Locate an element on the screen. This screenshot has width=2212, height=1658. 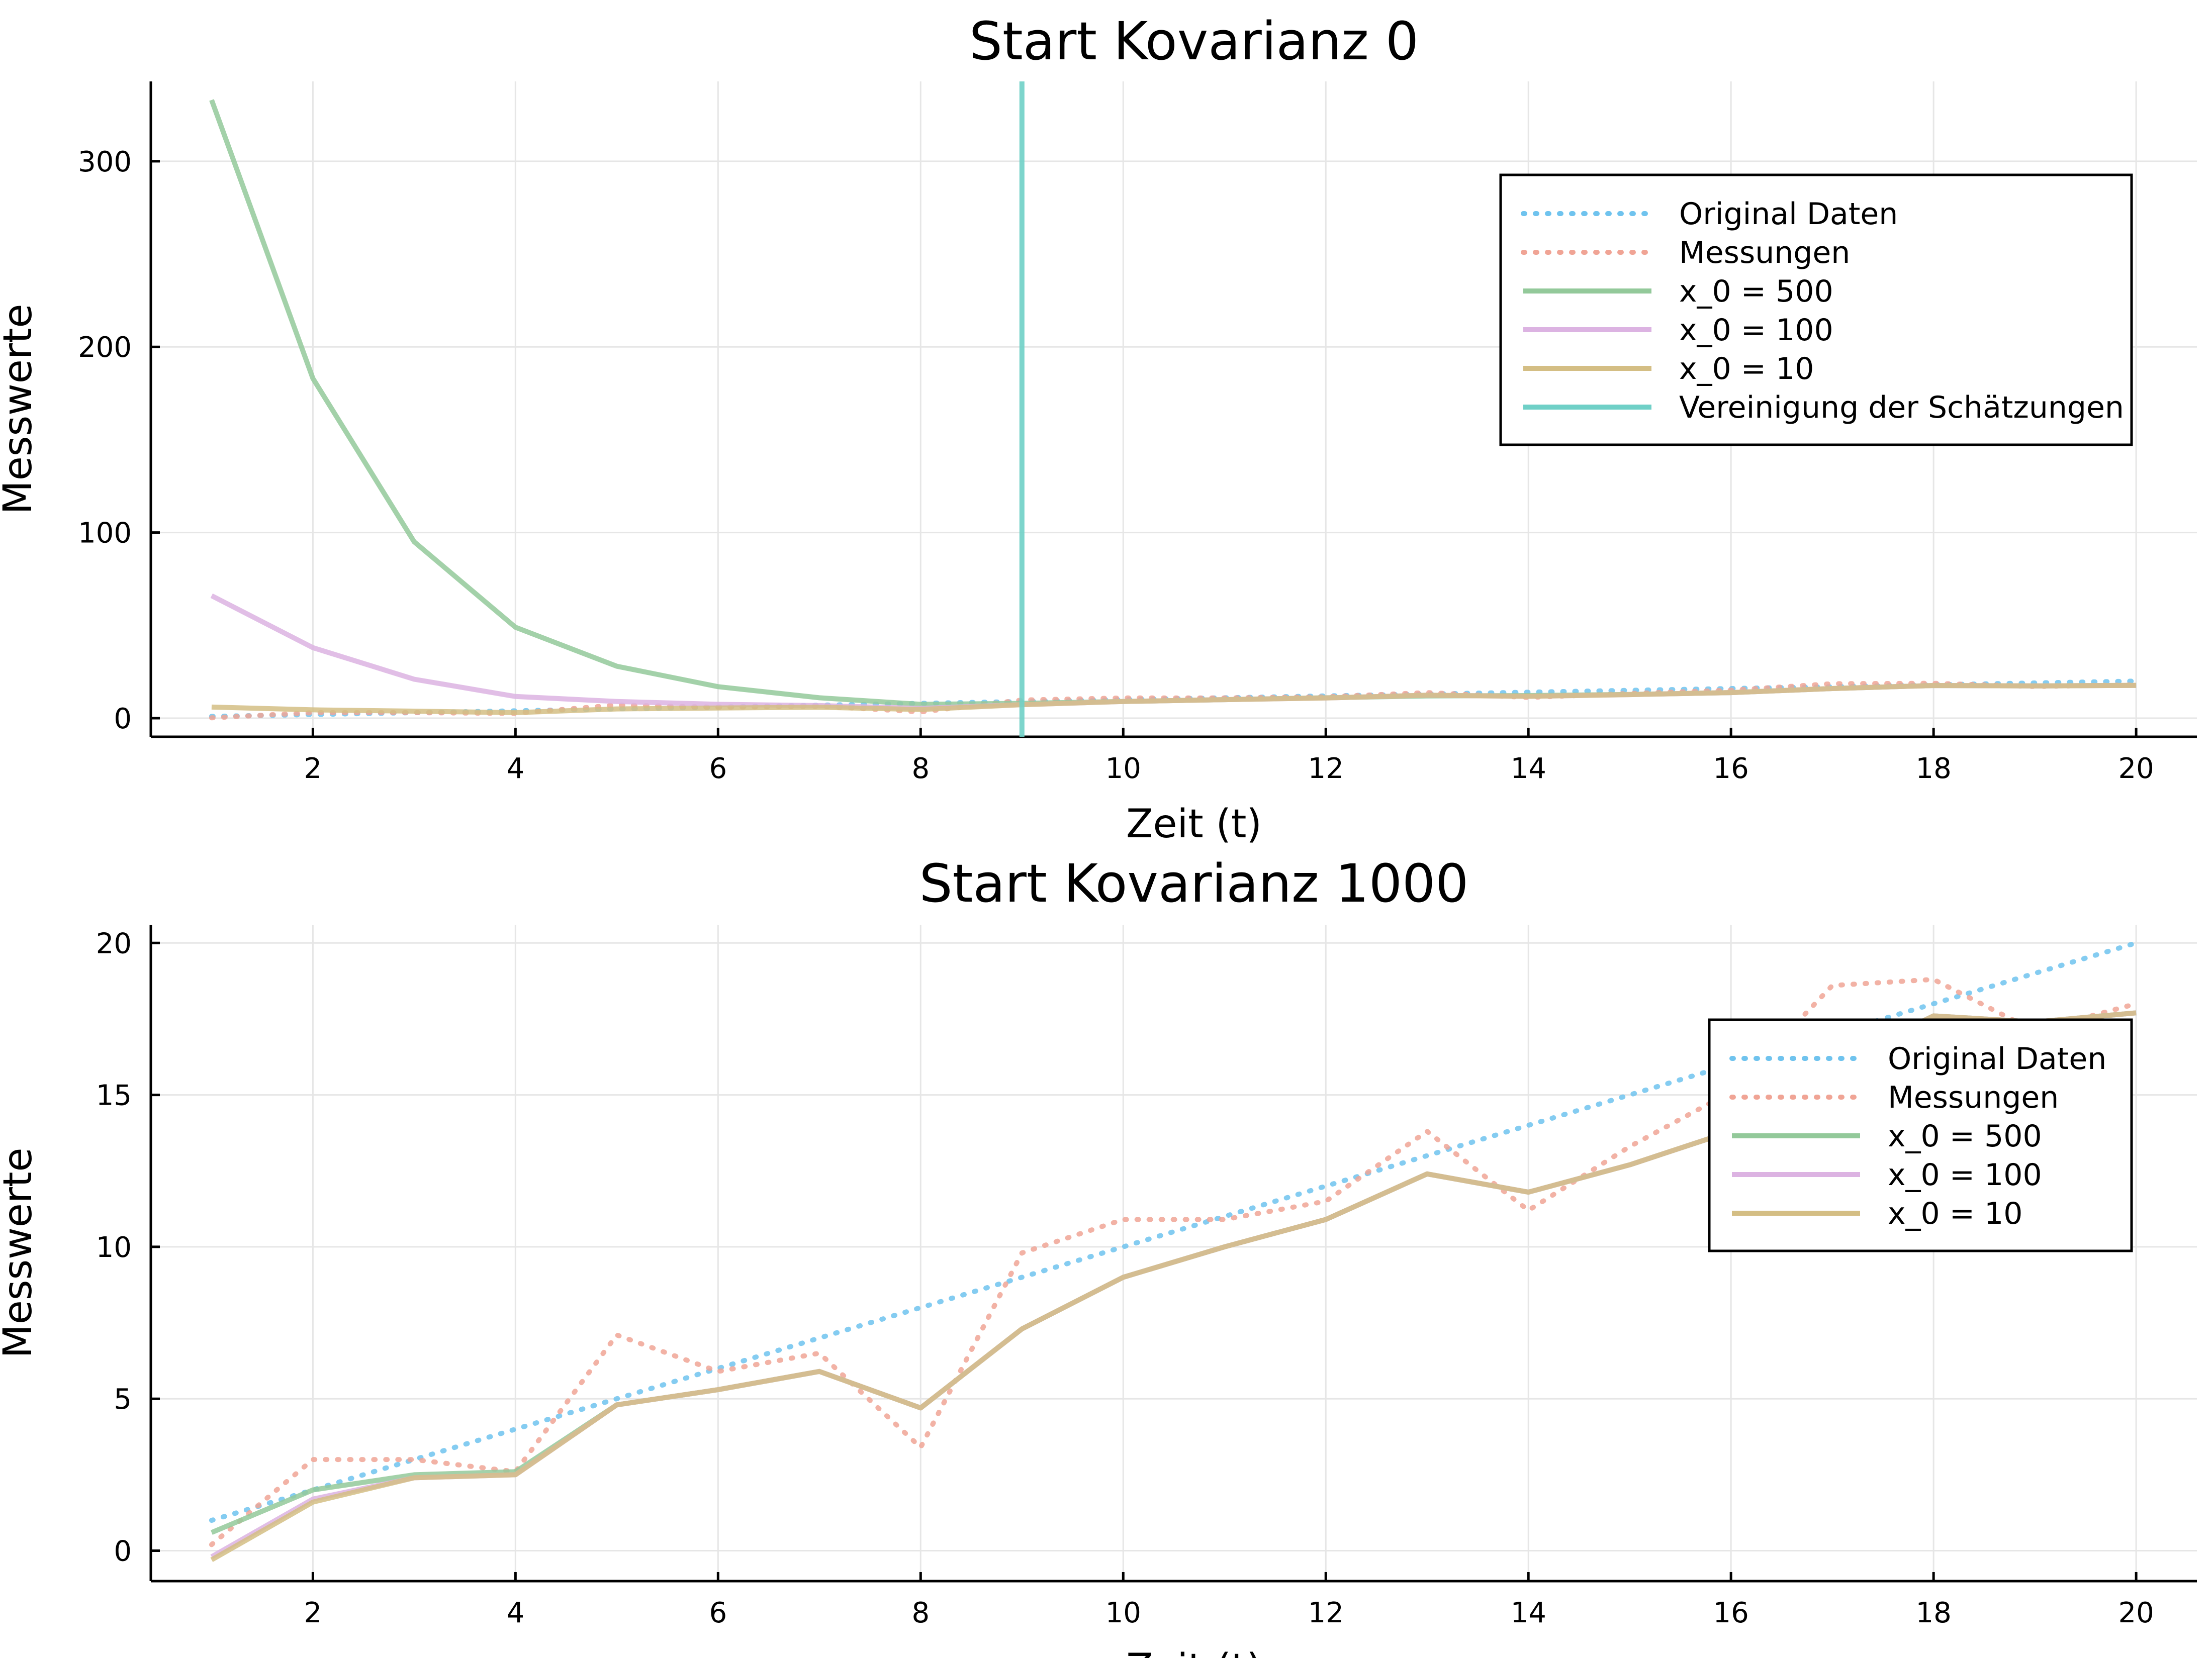
chart-title: Start Kovarianz 0 is located at coordinates (1194, 41).